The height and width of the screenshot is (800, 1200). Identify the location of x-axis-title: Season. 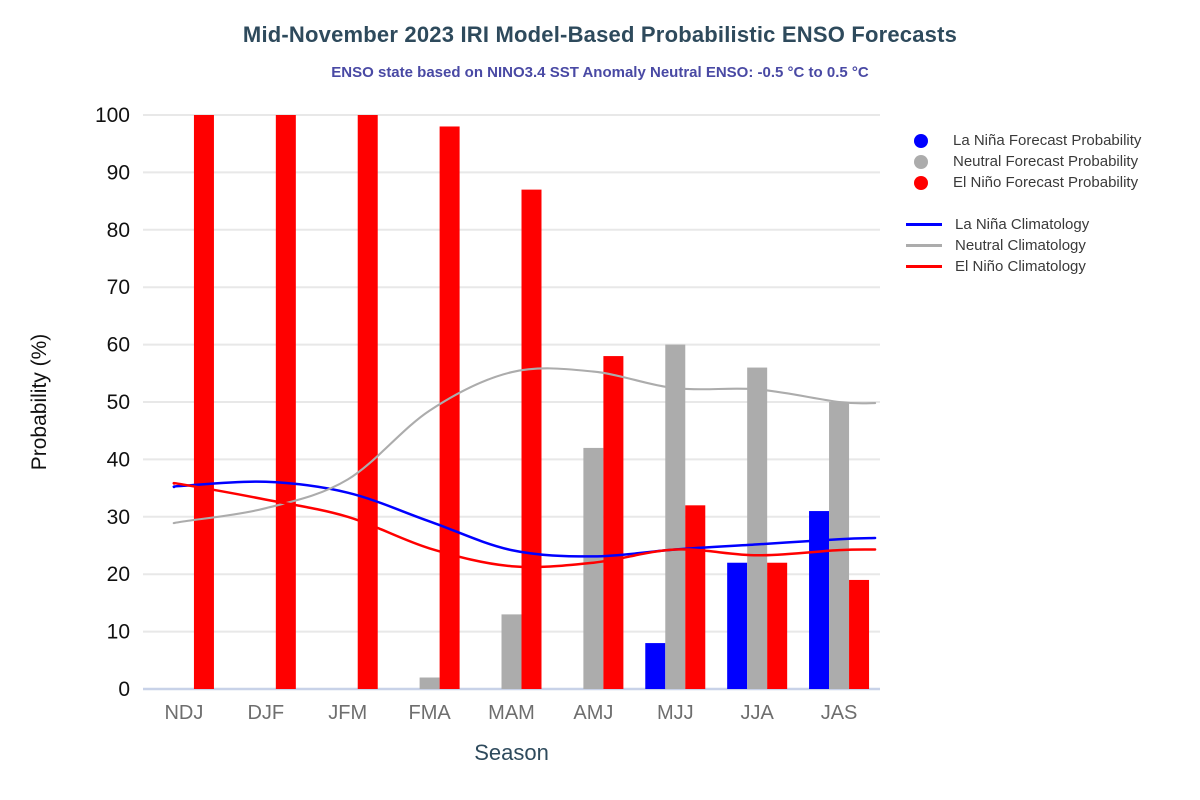
(511, 752).